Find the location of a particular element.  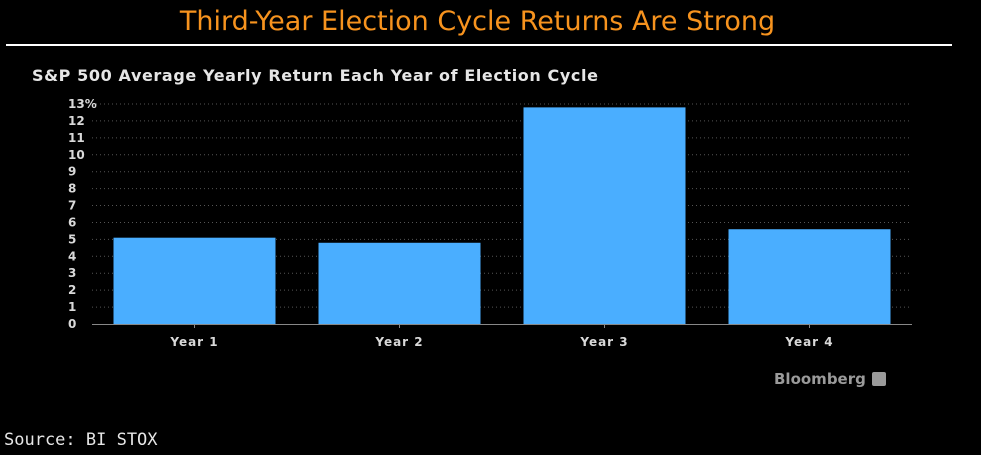

source-note: Source: BI STOX is located at coordinates (81, 440).